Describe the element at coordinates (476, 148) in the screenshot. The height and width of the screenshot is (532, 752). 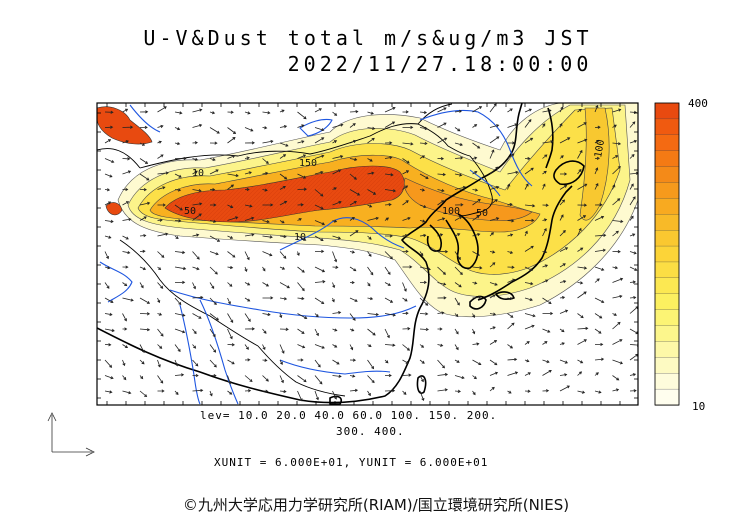
I see `river-amur` at that location.